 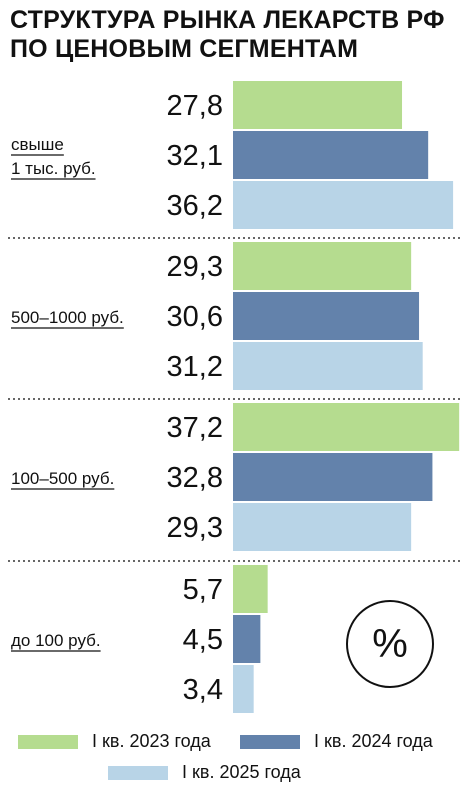 I want to click on value-label-2024-cat-0: 32,1, so click(x=195, y=156).